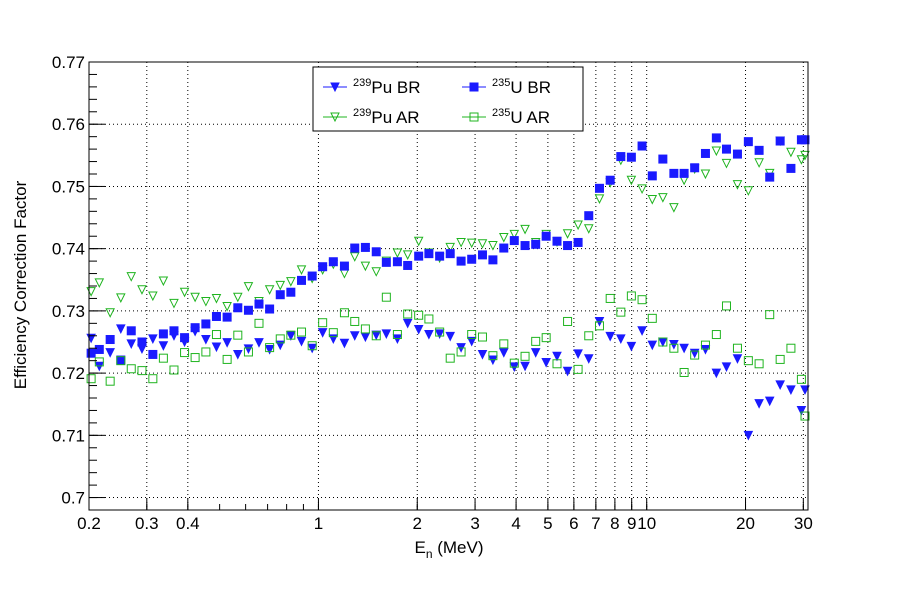 The image size is (898, 605). I want to click on y-tick-label: 0.77, so click(68, 62).